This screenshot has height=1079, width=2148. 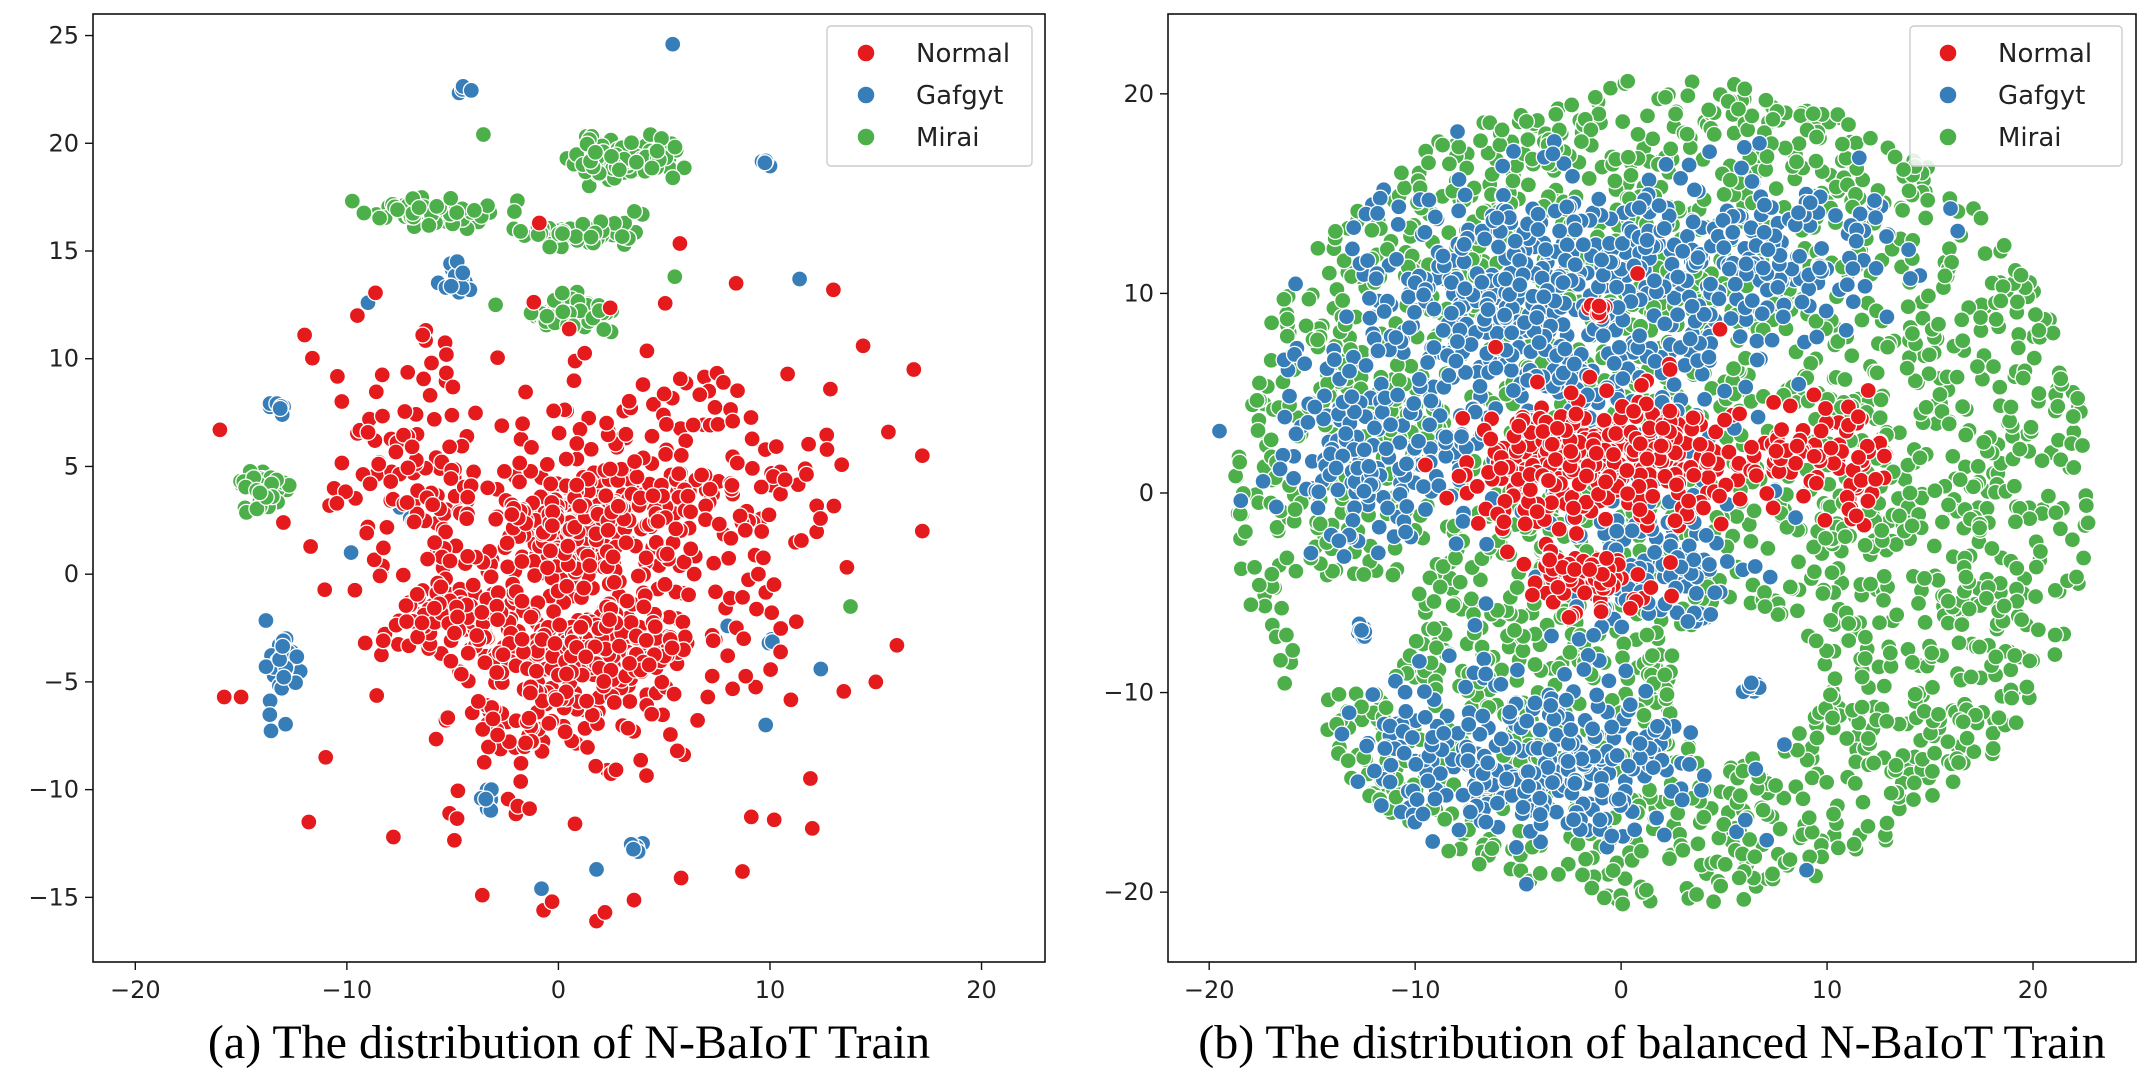 I want to click on legend-marker-mirai-a, so click(x=866, y=137).